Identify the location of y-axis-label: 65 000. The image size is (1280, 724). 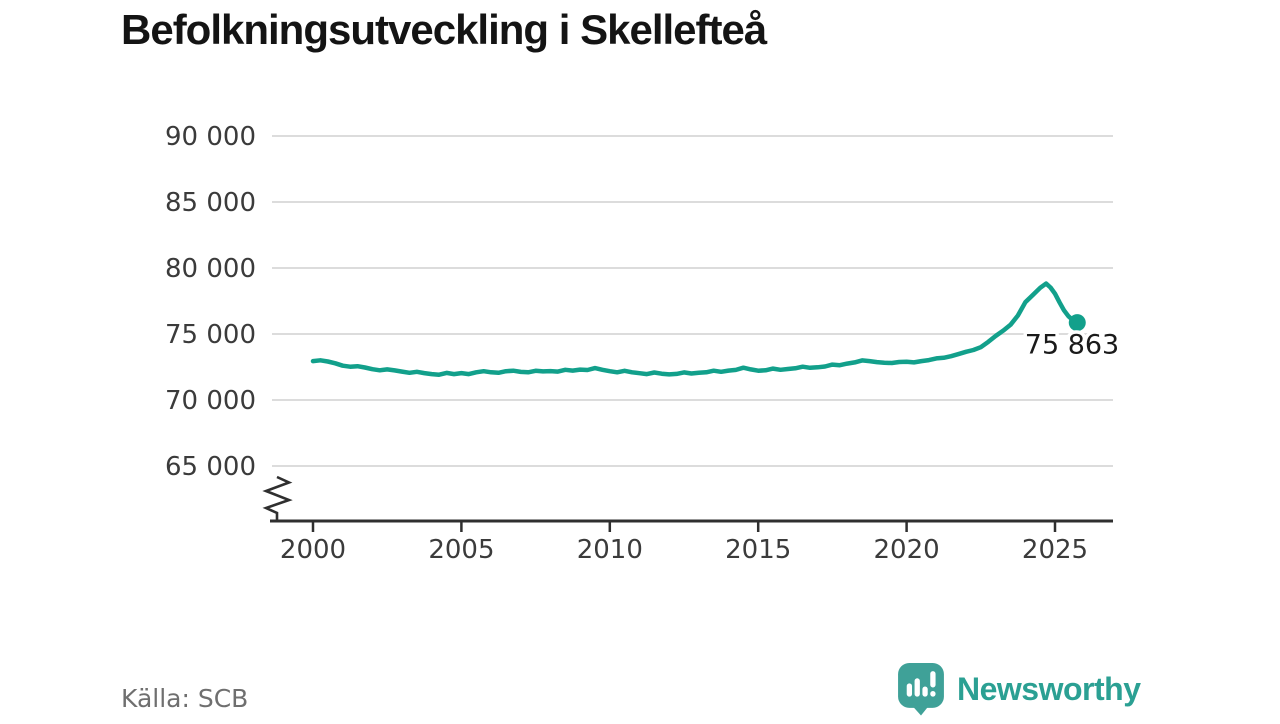
(210, 467).